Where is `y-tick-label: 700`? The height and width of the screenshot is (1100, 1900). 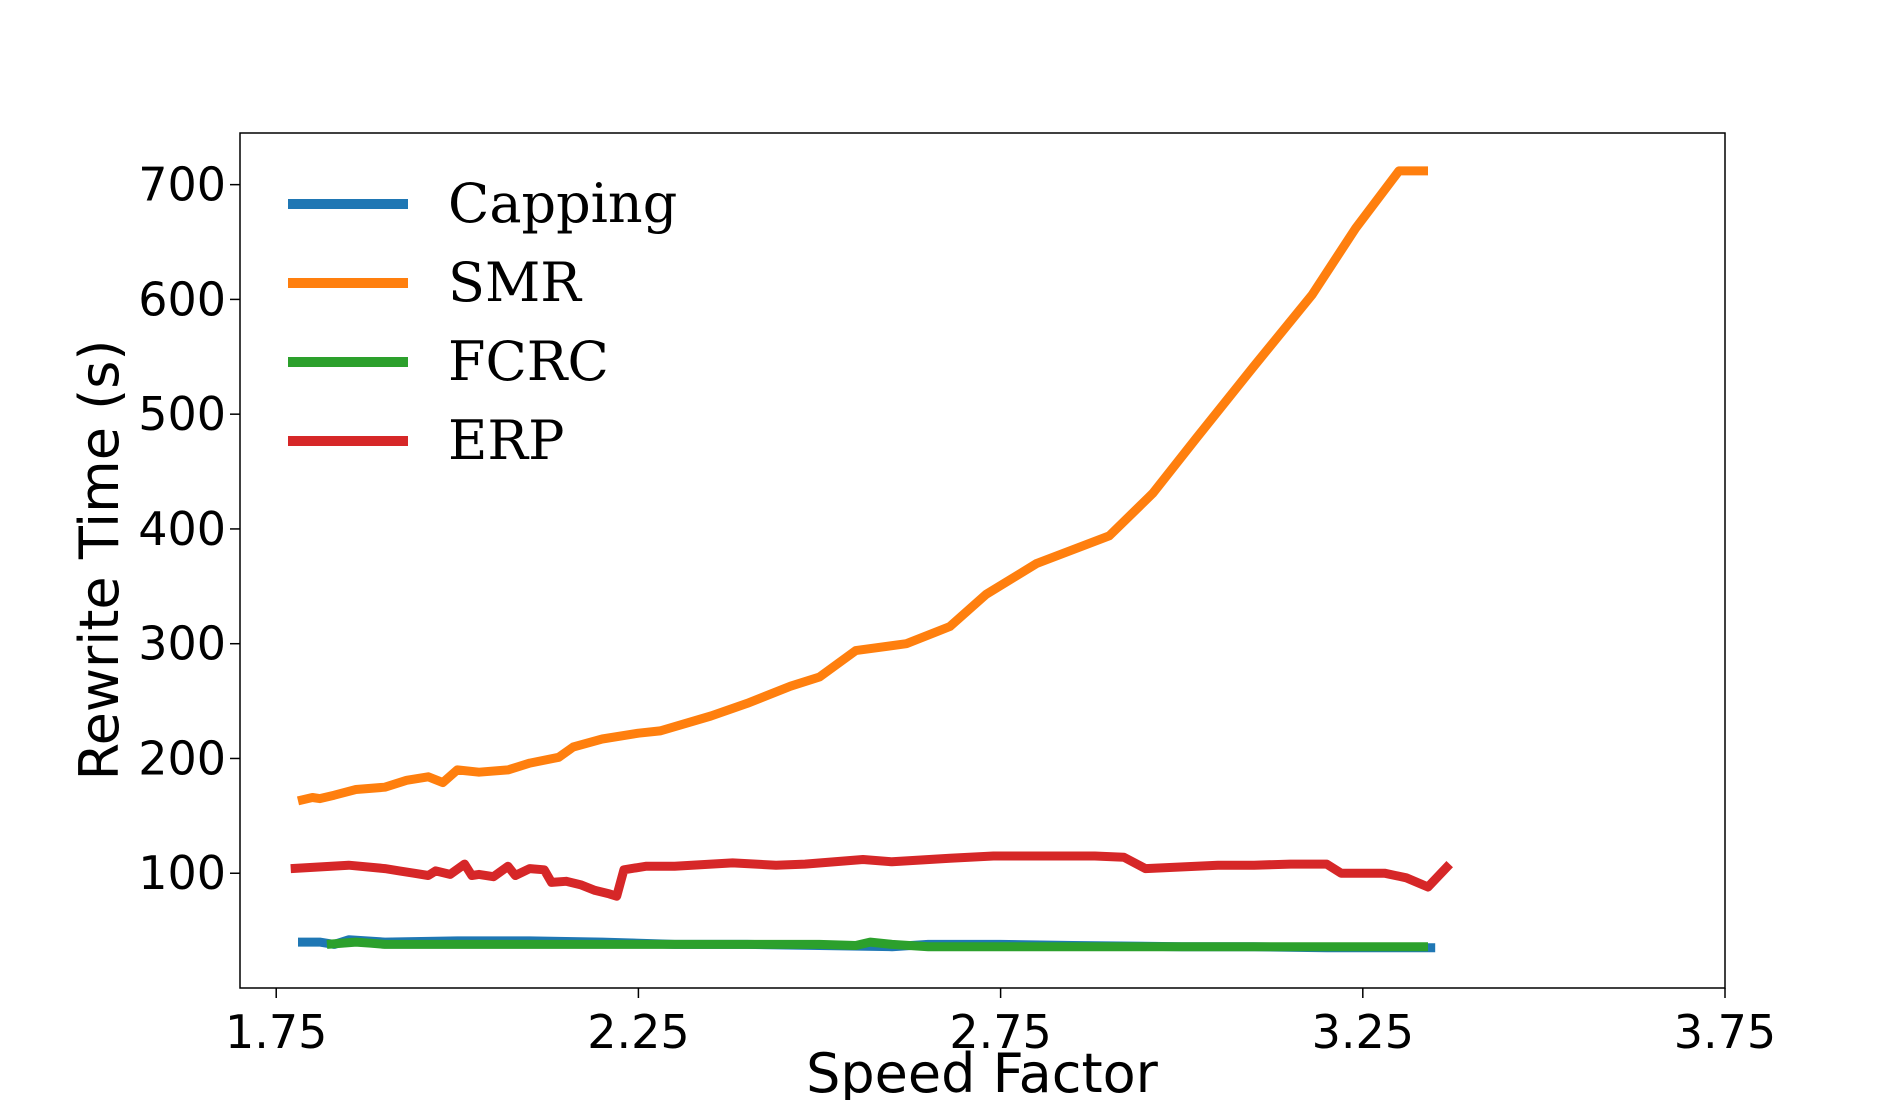 y-tick-label: 700 is located at coordinates (182, 185).